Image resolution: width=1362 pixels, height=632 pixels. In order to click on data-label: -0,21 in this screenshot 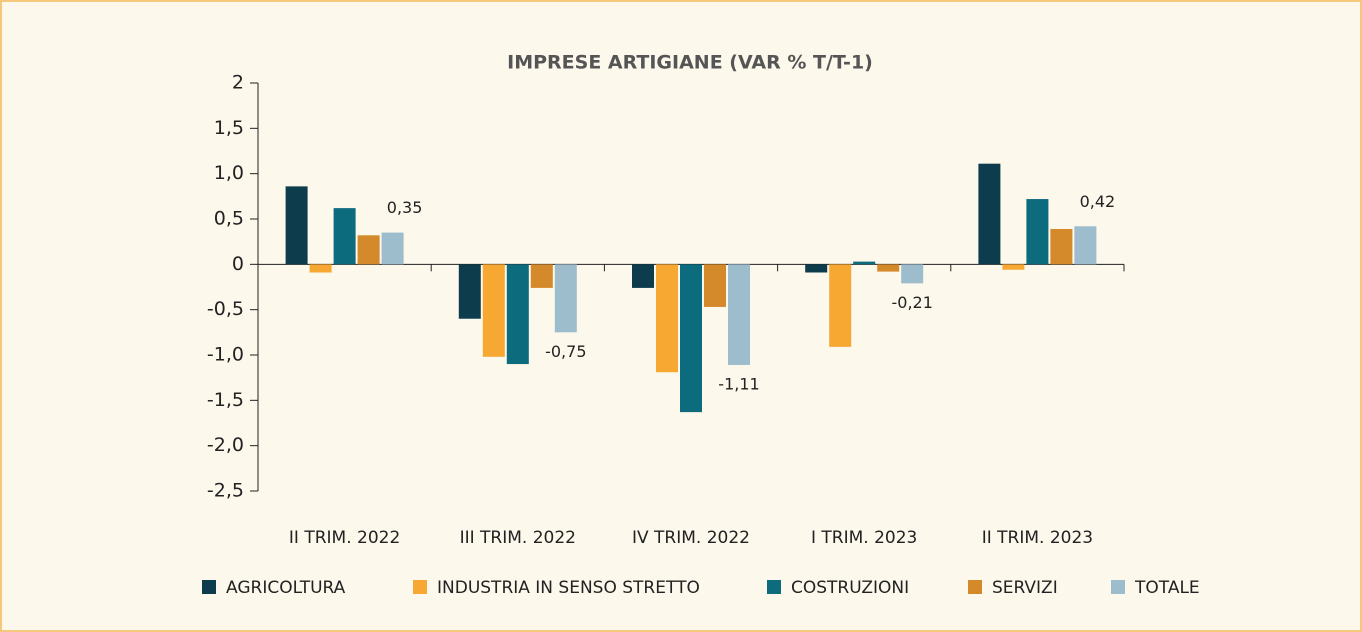, I will do `click(911, 302)`.